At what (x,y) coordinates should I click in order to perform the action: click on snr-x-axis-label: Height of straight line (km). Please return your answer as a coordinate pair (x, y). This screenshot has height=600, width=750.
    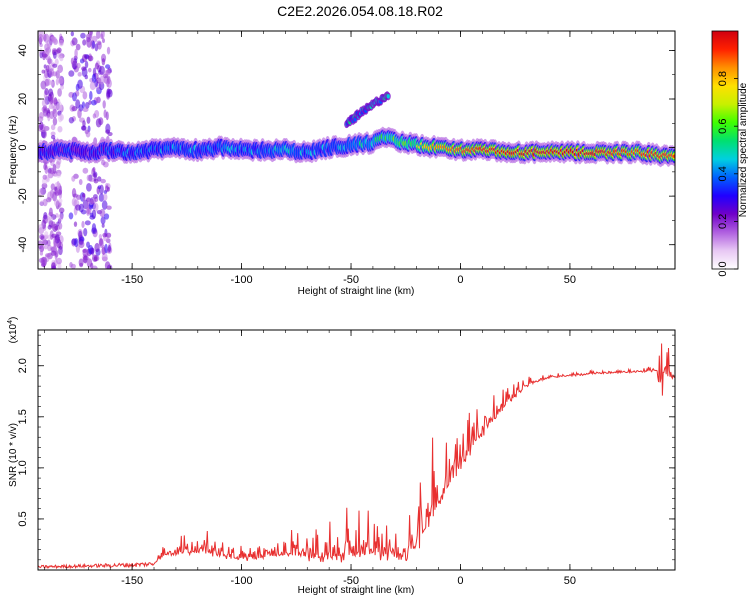
    Looking at the image, I should click on (356, 590).